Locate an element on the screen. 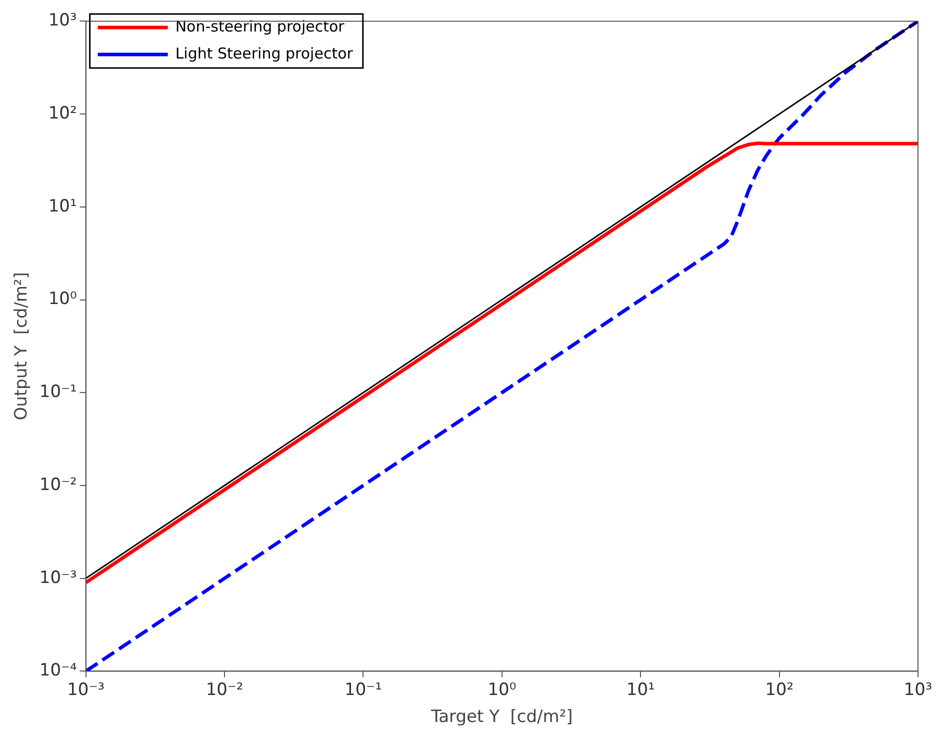  y-tick-label: 10⁻³ is located at coordinates (58, 578).